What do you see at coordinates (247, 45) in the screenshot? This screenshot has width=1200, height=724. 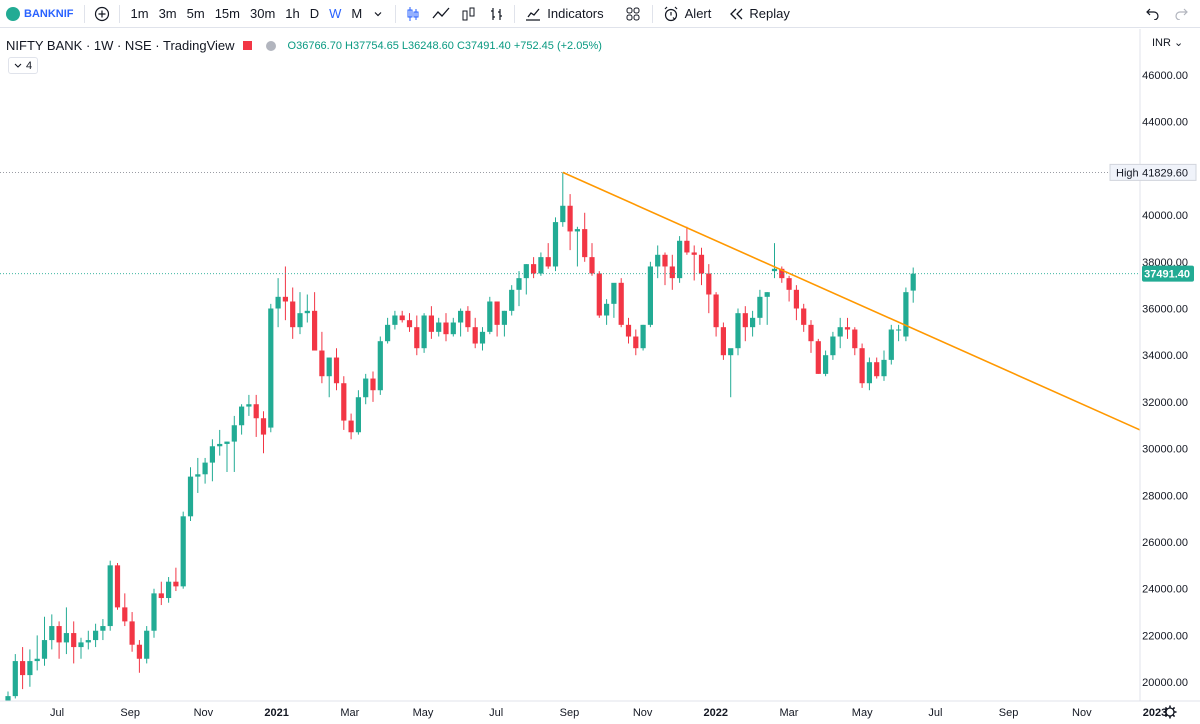 I see `flag-icon` at bounding box center [247, 45].